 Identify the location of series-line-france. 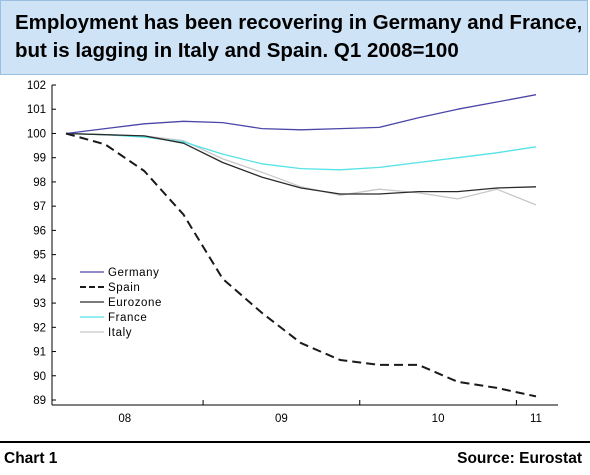
(301, 151).